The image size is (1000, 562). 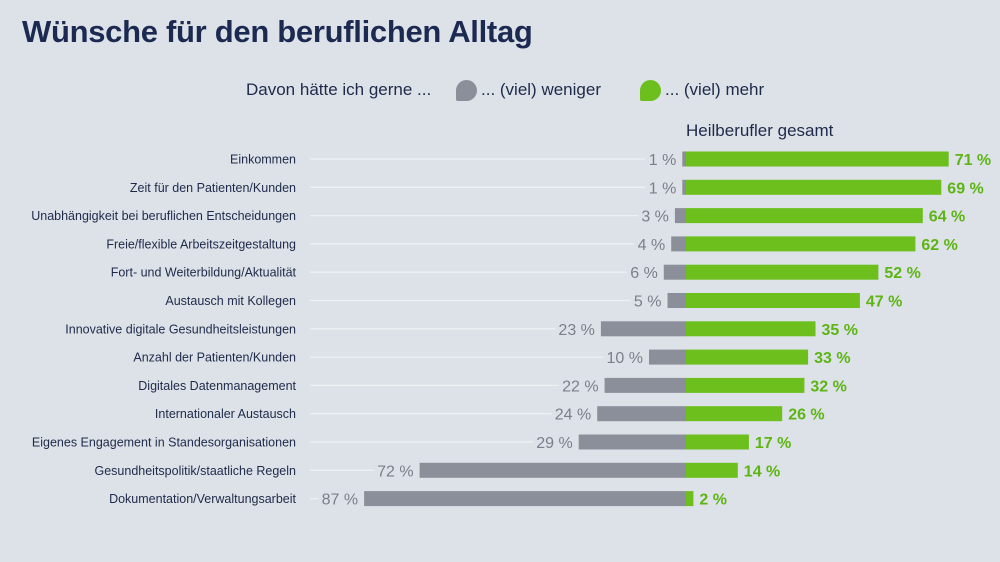 I want to click on category-label: Anzahl der Patienten/Kunden, so click(x=214, y=358).